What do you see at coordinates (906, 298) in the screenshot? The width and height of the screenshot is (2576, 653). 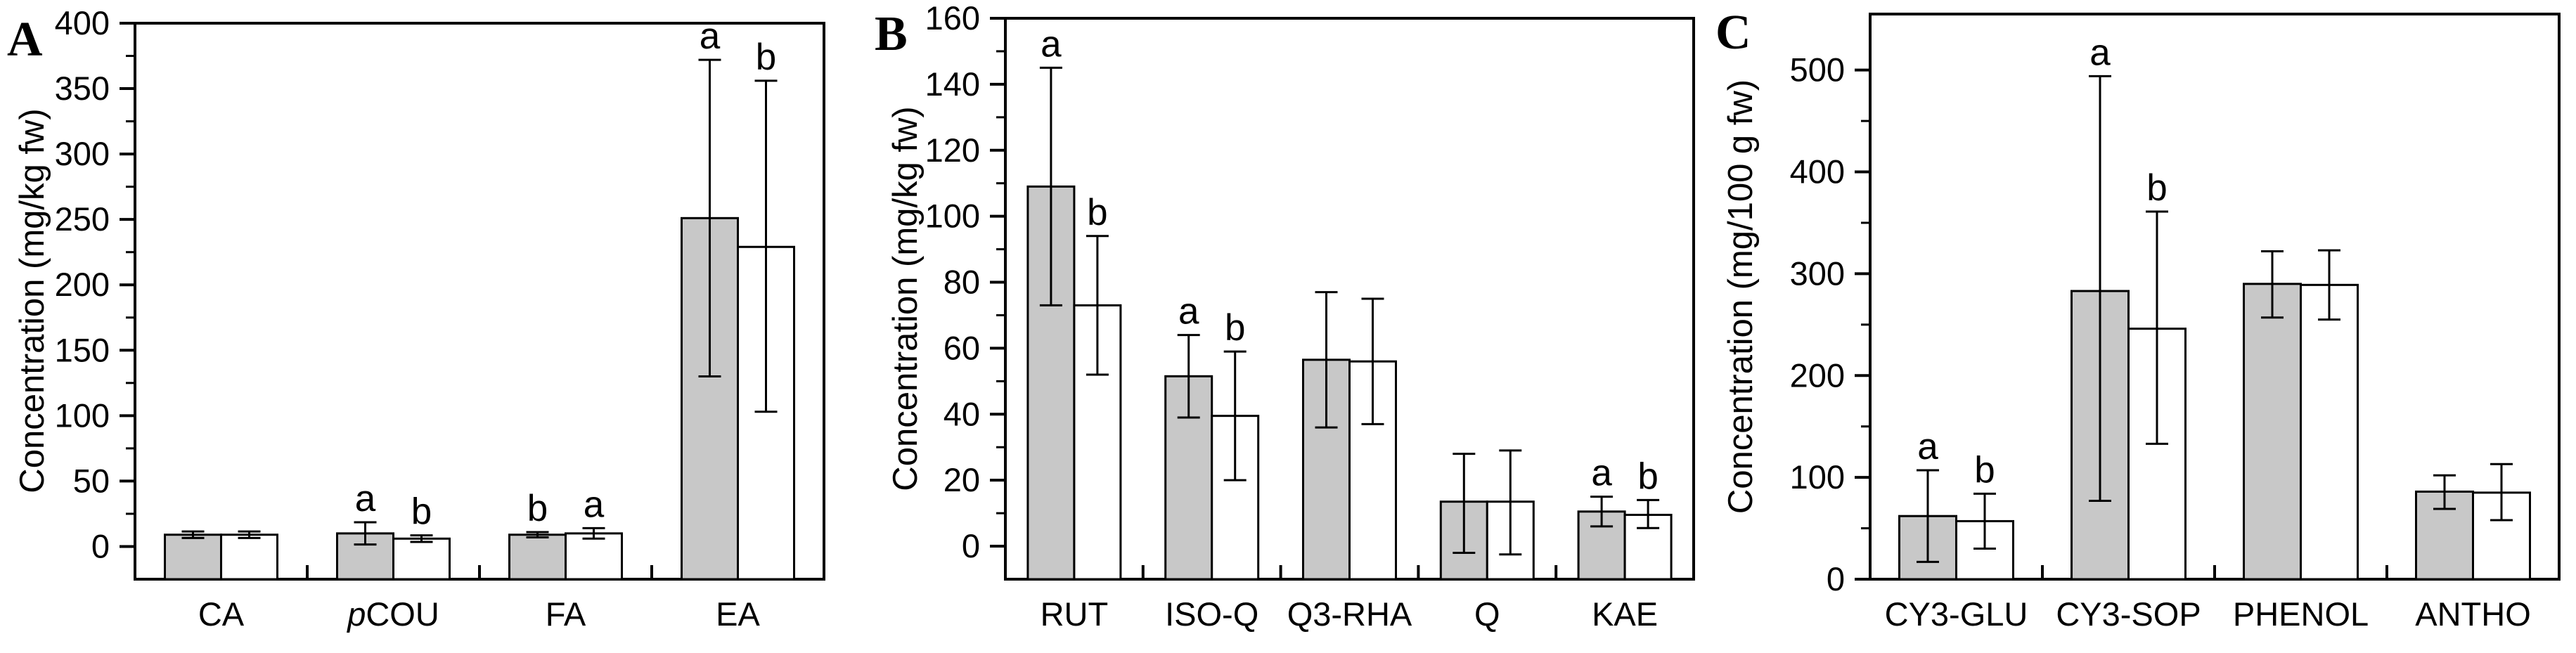 I see `panel-b-y-axis-title: Concentration (mg/kg fw)` at bounding box center [906, 298].